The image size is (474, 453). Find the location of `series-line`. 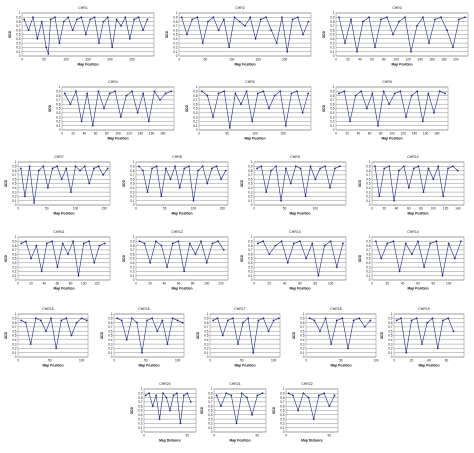

series-line is located at coordinates (150, 335).